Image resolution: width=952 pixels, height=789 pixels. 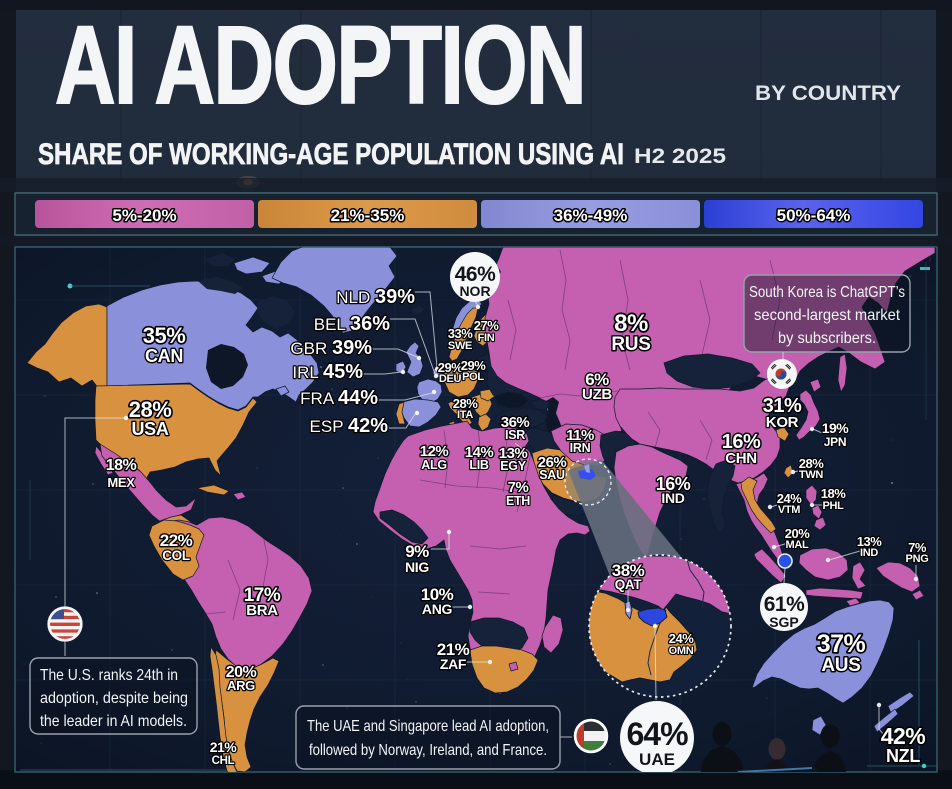 What do you see at coordinates (434, 451) in the screenshot?
I see `svg-text: 12%` at bounding box center [434, 451].